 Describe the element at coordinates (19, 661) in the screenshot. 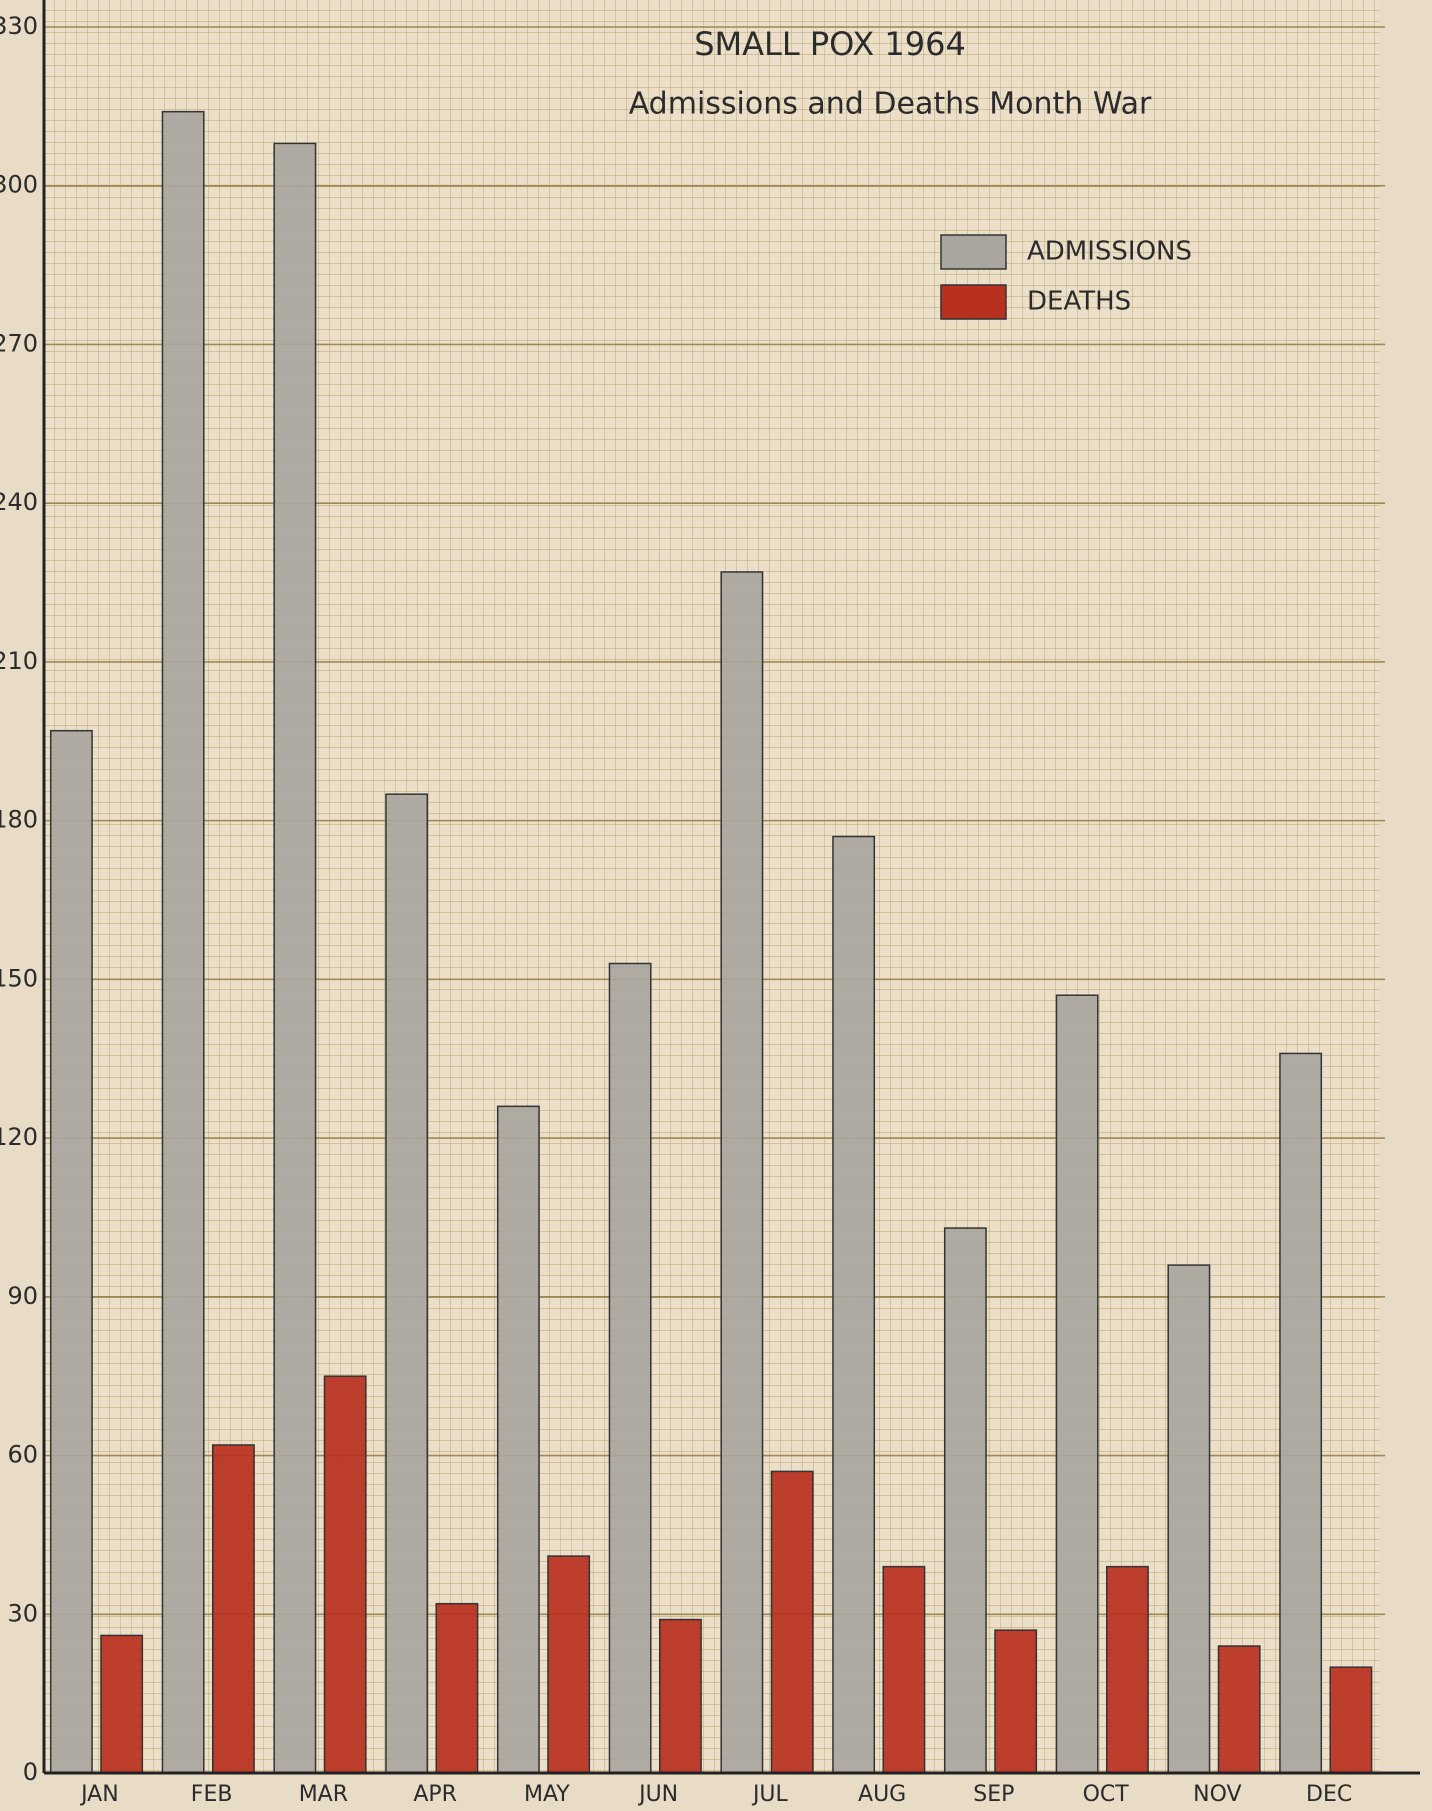

I see `y-tick-label: 210` at that location.